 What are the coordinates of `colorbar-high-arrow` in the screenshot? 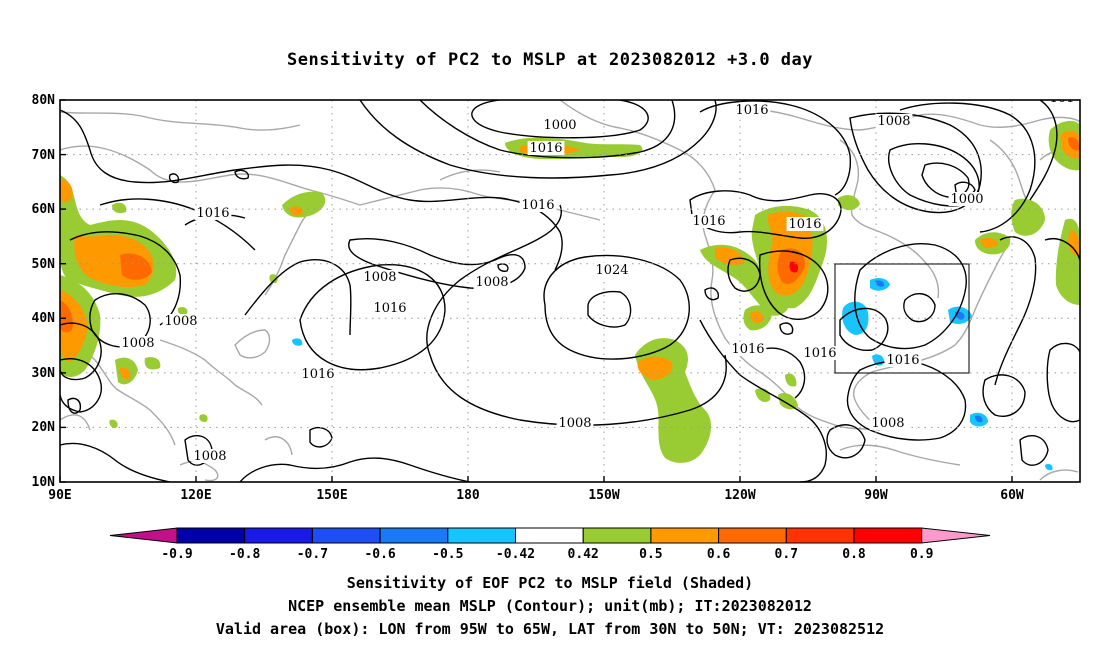 It's located at (956, 535).